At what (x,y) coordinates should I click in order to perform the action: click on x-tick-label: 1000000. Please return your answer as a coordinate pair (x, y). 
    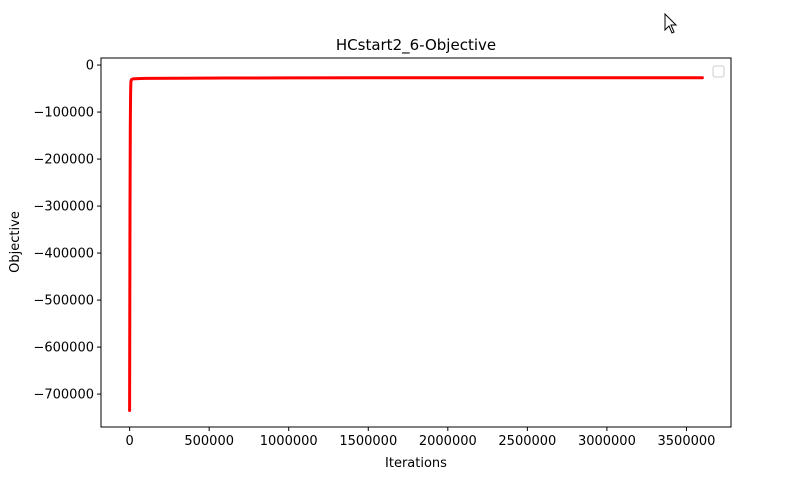
    Looking at the image, I should click on (289, 441).